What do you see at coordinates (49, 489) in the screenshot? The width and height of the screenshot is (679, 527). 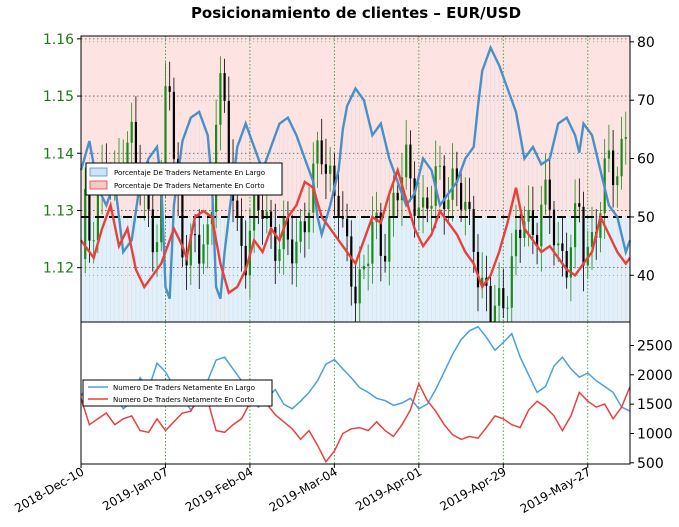 I see `date-tick-label: 2018-Dec-10` at bounding box center [49, 489].